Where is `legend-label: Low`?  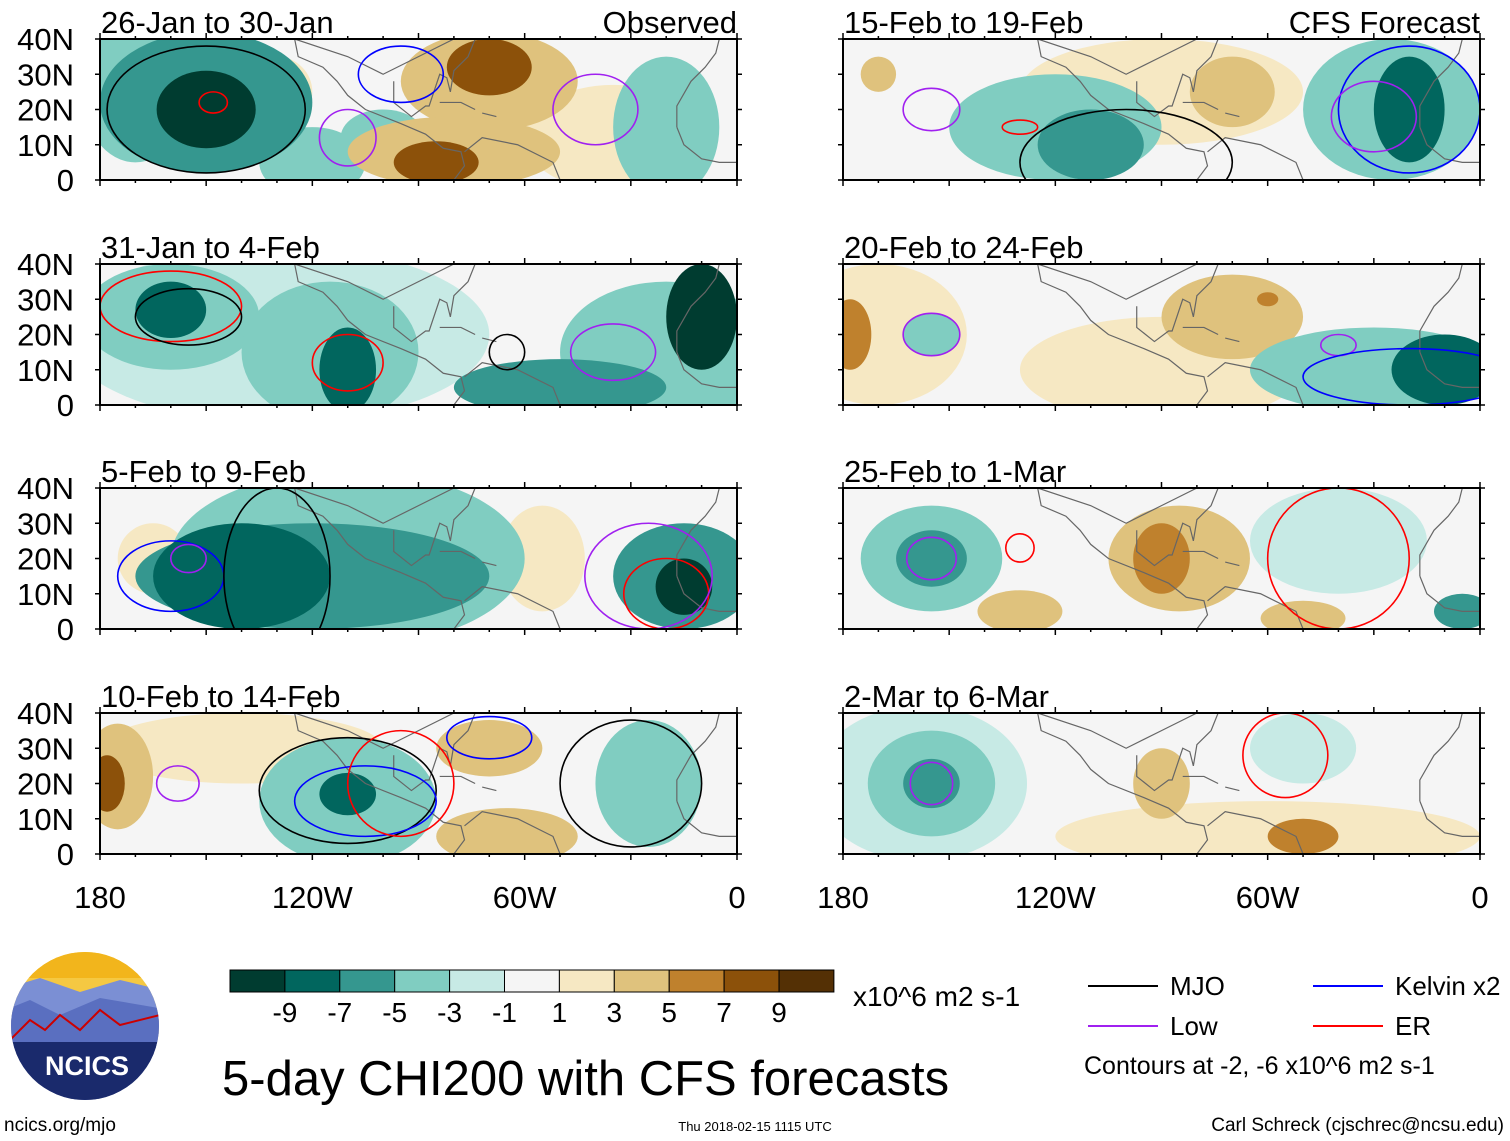
legend-label: Low is located at coordinates (1194, 1026).